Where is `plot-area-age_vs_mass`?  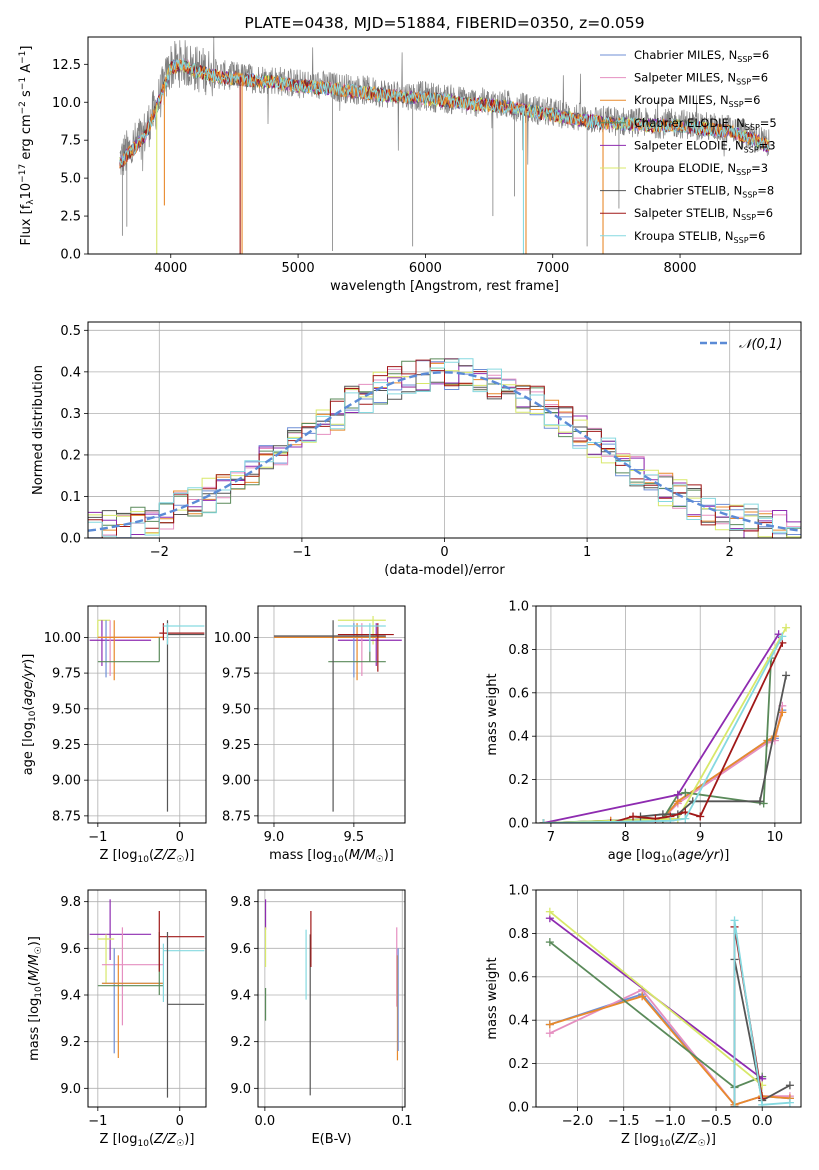 plot-area-age_vs_mass is located at coordinates (337, 713).